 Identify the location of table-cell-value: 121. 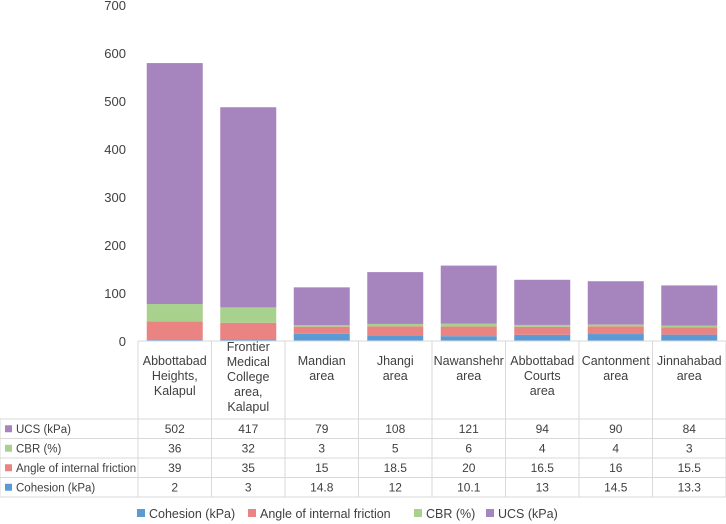
(469, 429).